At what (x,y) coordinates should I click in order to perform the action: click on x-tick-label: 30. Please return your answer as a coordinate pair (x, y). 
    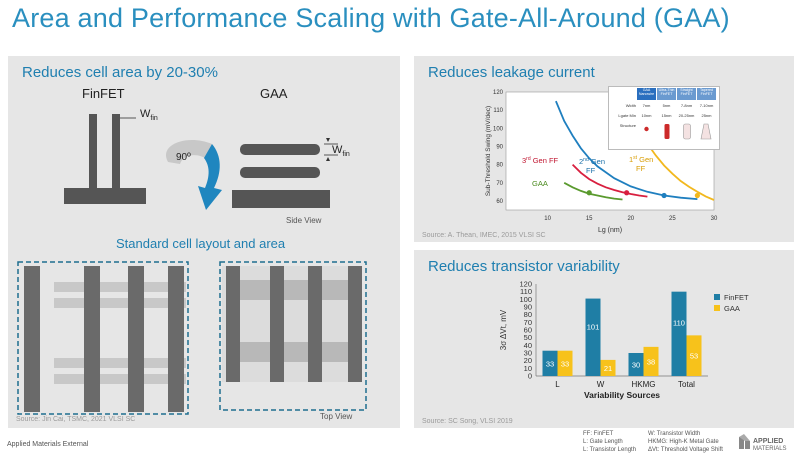
    Looking at the image, I should click on (714, 219).